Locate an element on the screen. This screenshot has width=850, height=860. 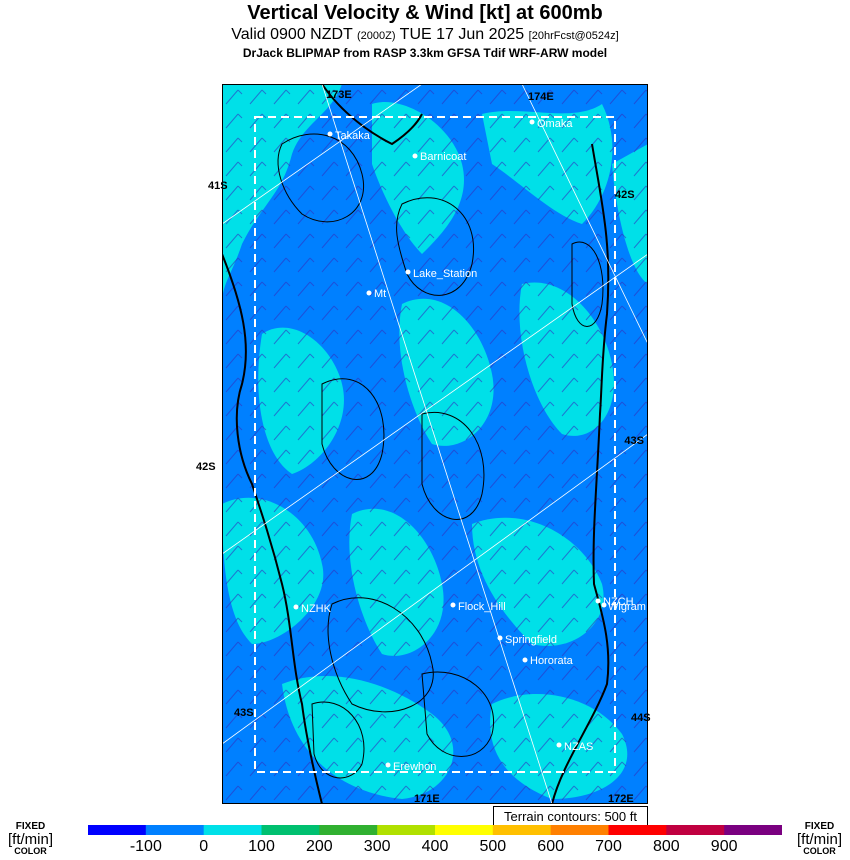
color-text-left: COLOR is located at coordinates (30, 851).